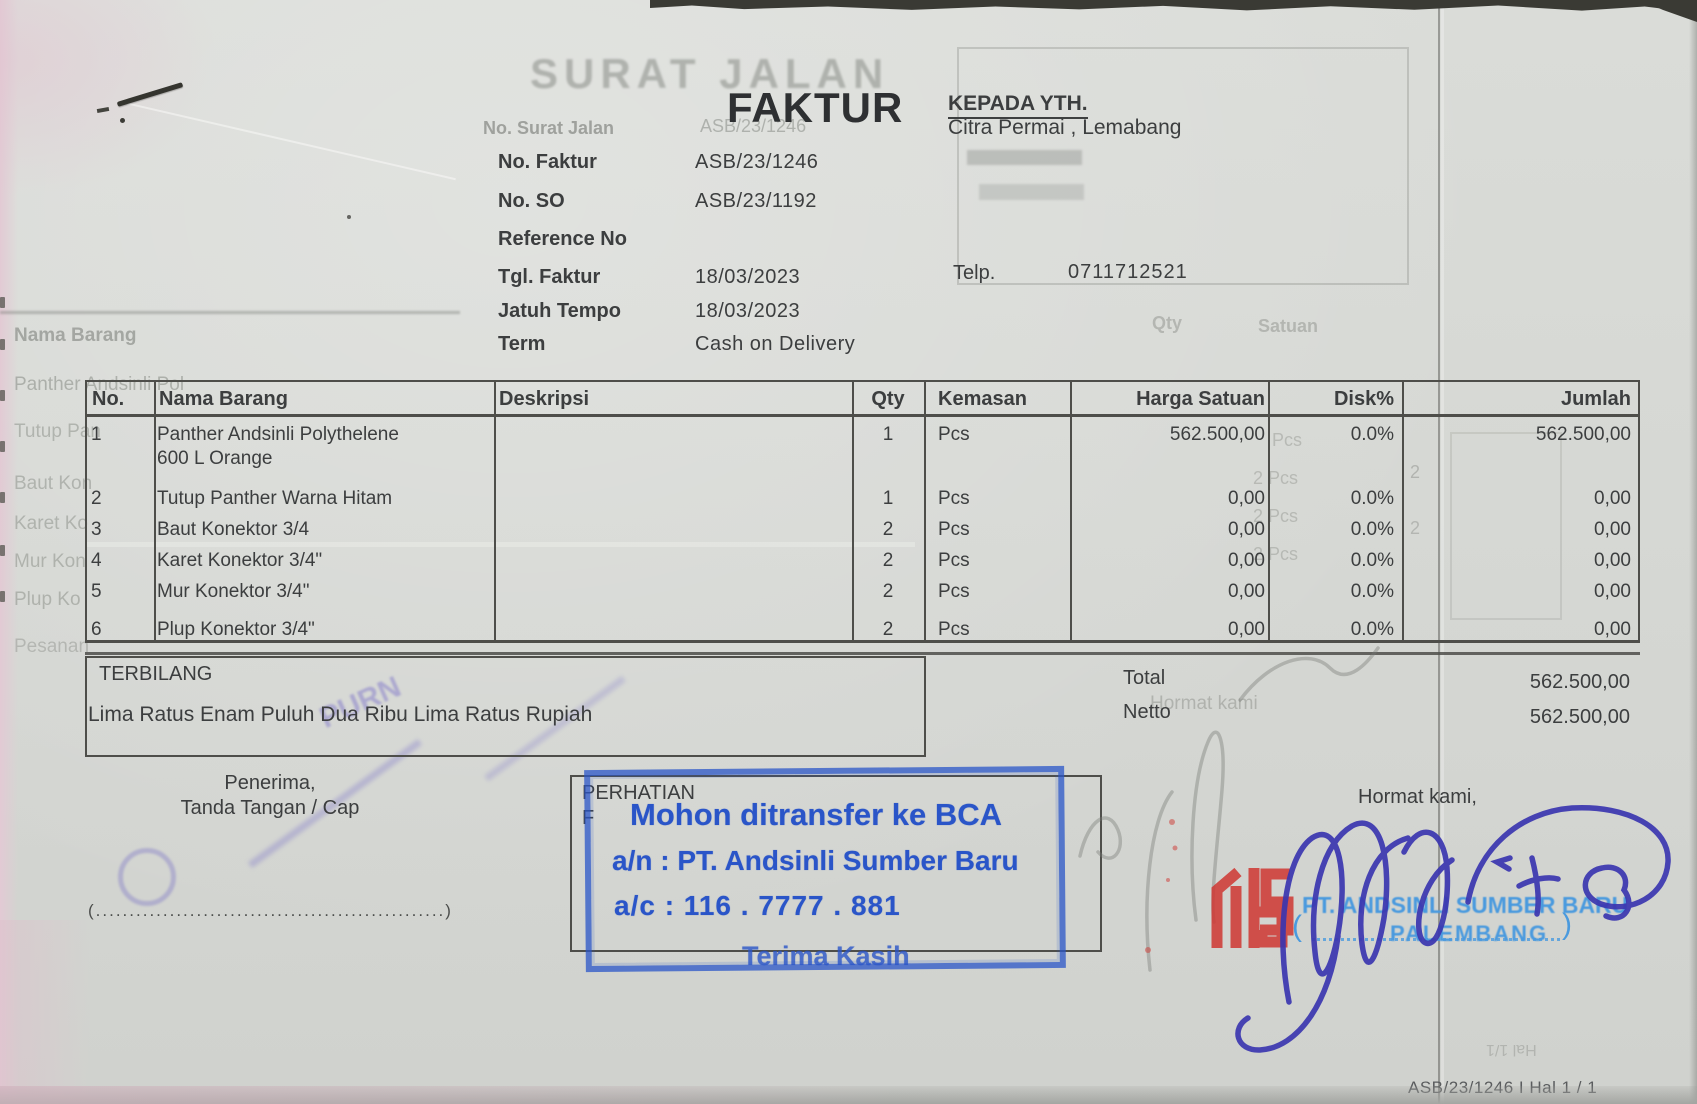  What do you see at coordinates (1442, 552) in the screenshot?
I see `vertical-fold-highlight` at bounding box center [1442, 552].